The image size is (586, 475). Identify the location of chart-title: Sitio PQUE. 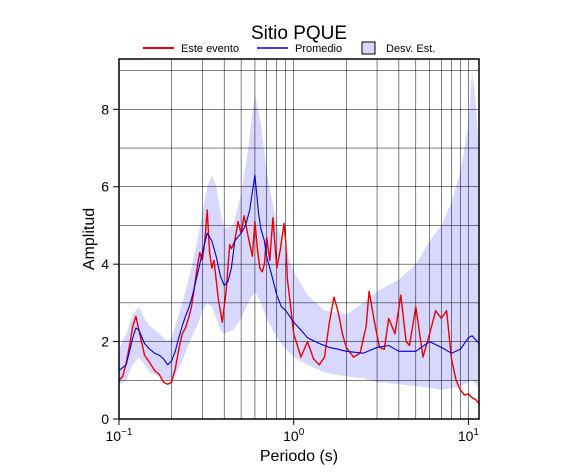
(299, 33).